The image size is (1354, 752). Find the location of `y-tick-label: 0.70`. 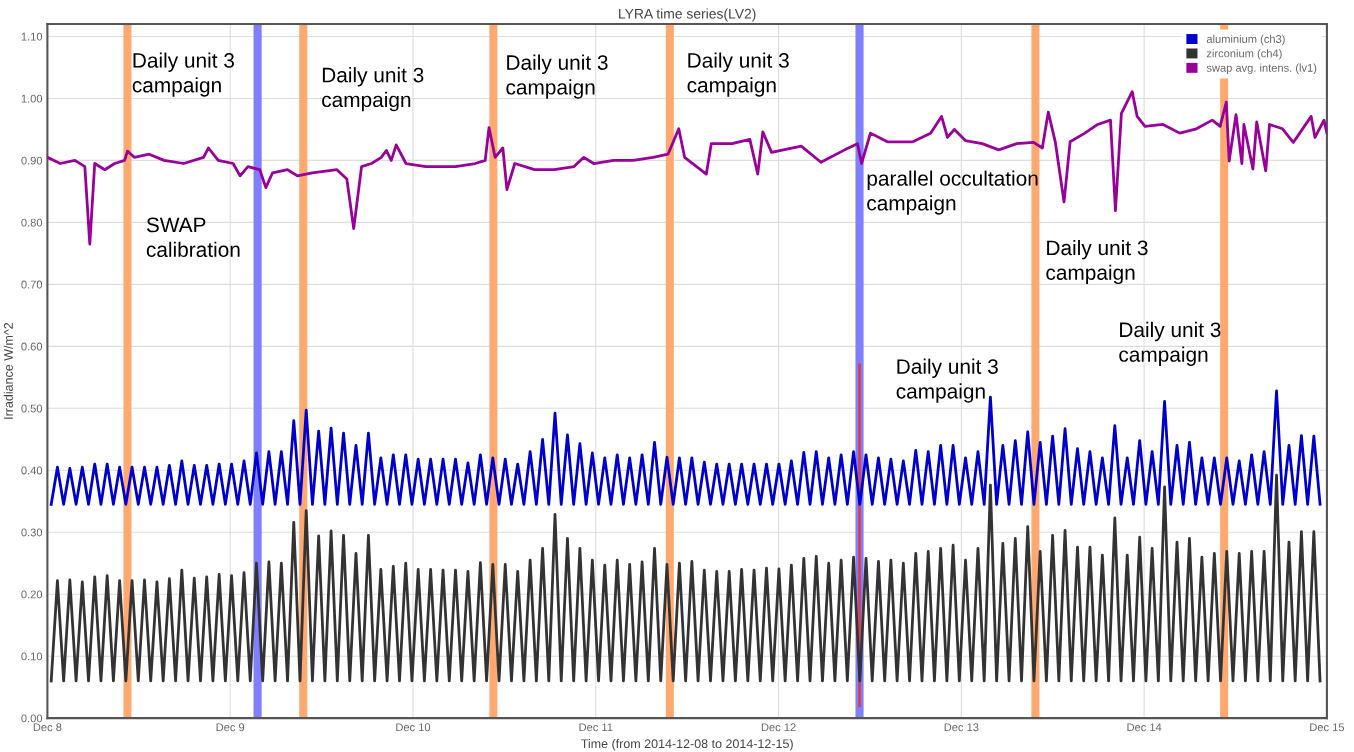

y-tick-label: 0.70 is located at coordinates (32, 284).